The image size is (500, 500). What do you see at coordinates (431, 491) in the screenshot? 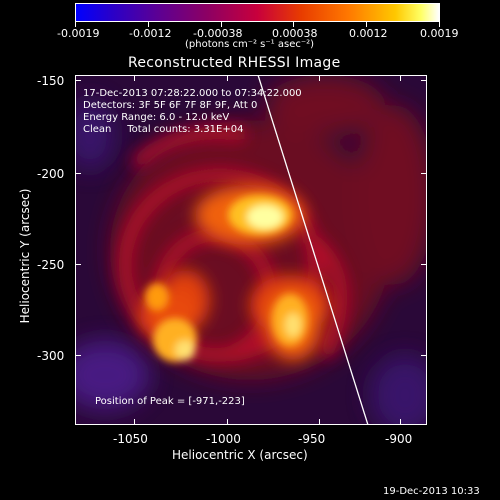
I see `footer-timestamp: 19-Dec-2013 10:33` at bounding box center [431, 491].